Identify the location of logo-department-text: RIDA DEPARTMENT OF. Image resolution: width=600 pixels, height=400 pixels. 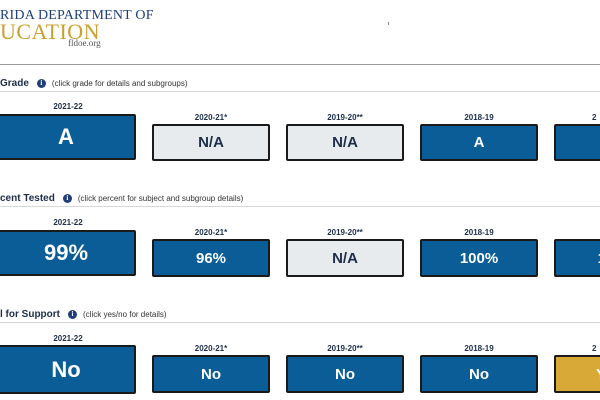
(77, 15).